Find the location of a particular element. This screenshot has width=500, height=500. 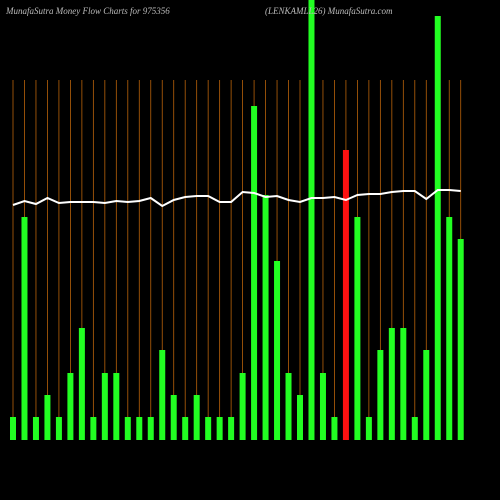

chart-title: MunafaSutra Money Flow Charts for 975356 is located at coordinates (87, 11).